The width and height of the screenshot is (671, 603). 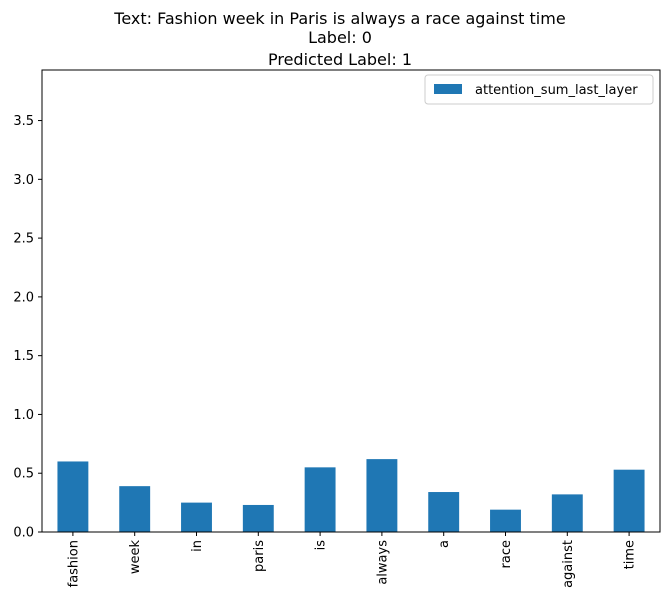 I want to click on y-axis: 0.0 0.5 1.0 1.5 2.0 2.5 3.0 3.5, so click(x=27, y=327).